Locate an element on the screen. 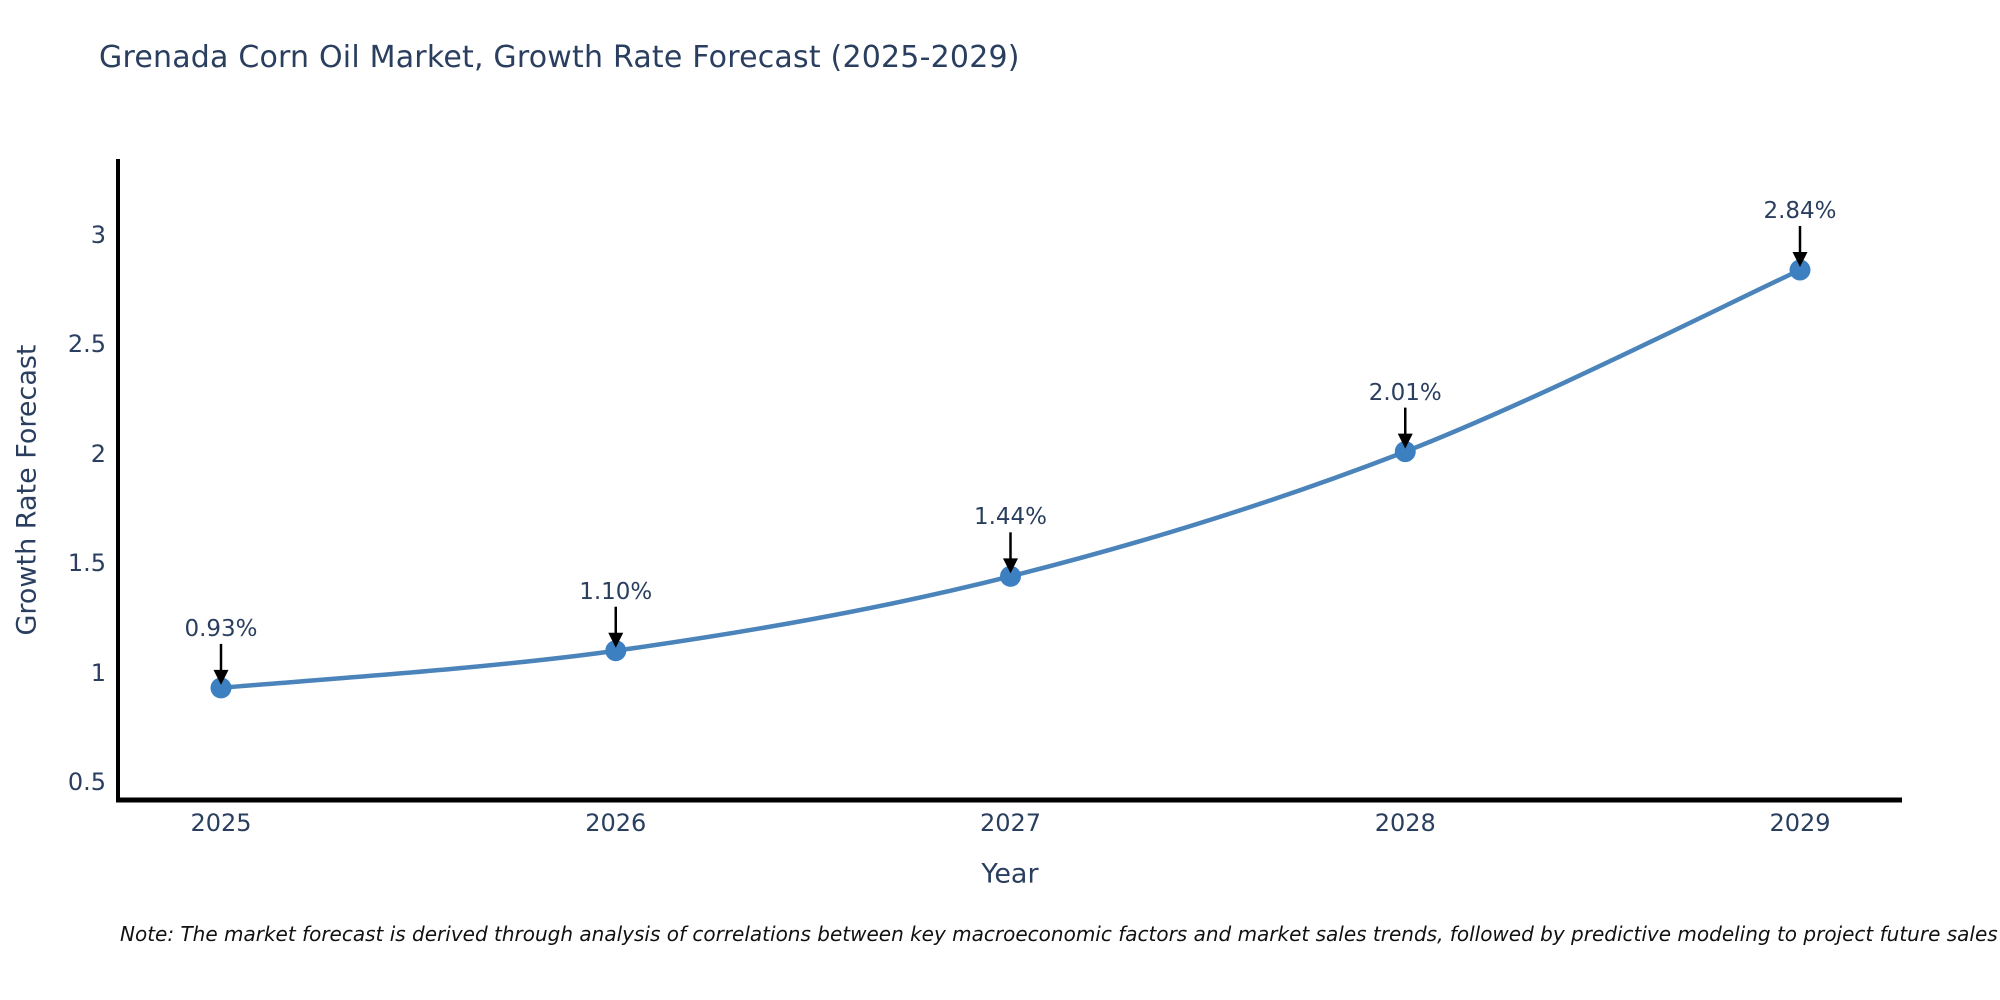 The image size is (2000, 1000). x-tick-label: 2027 is located at coordinates (1010, 823).